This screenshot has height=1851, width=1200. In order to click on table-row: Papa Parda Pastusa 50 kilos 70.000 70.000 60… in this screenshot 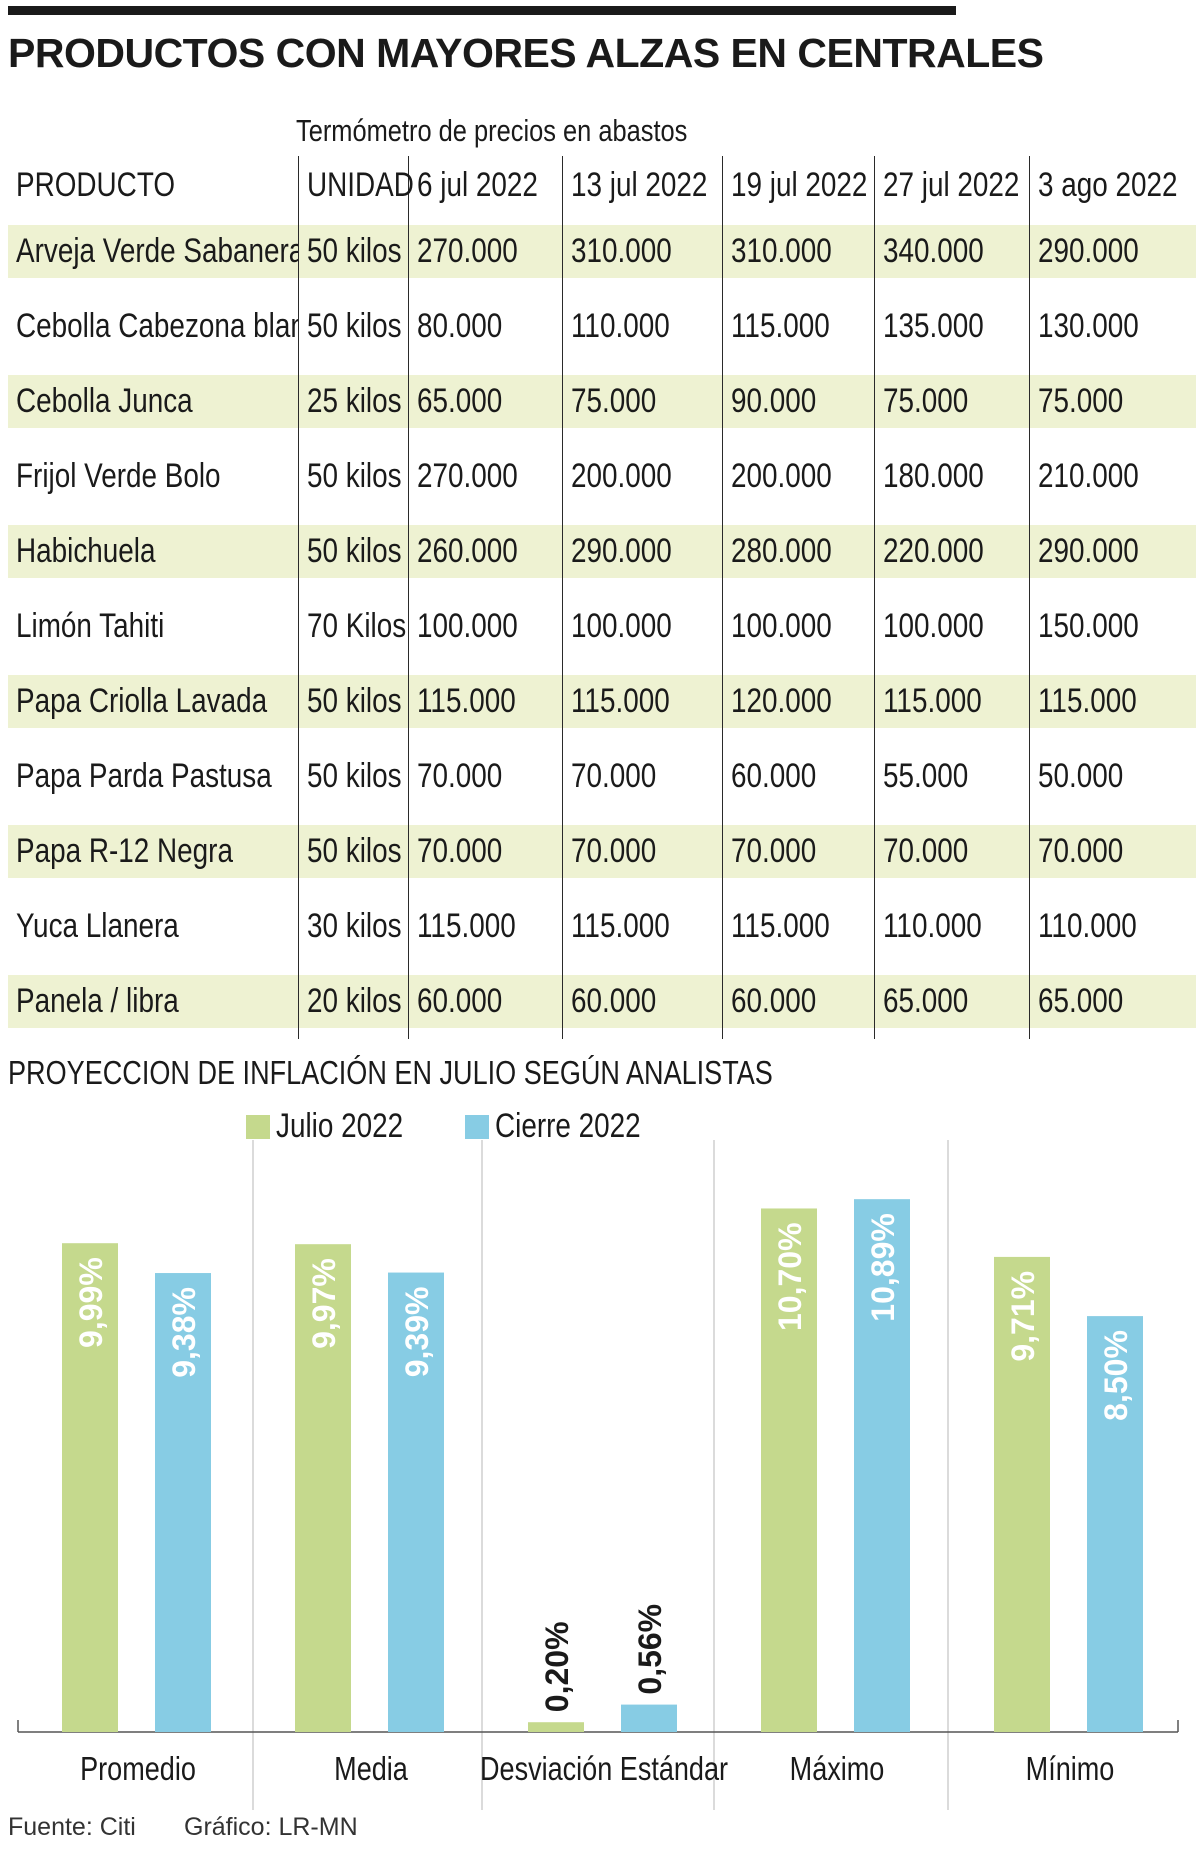, I will do `click(602, 776)`.